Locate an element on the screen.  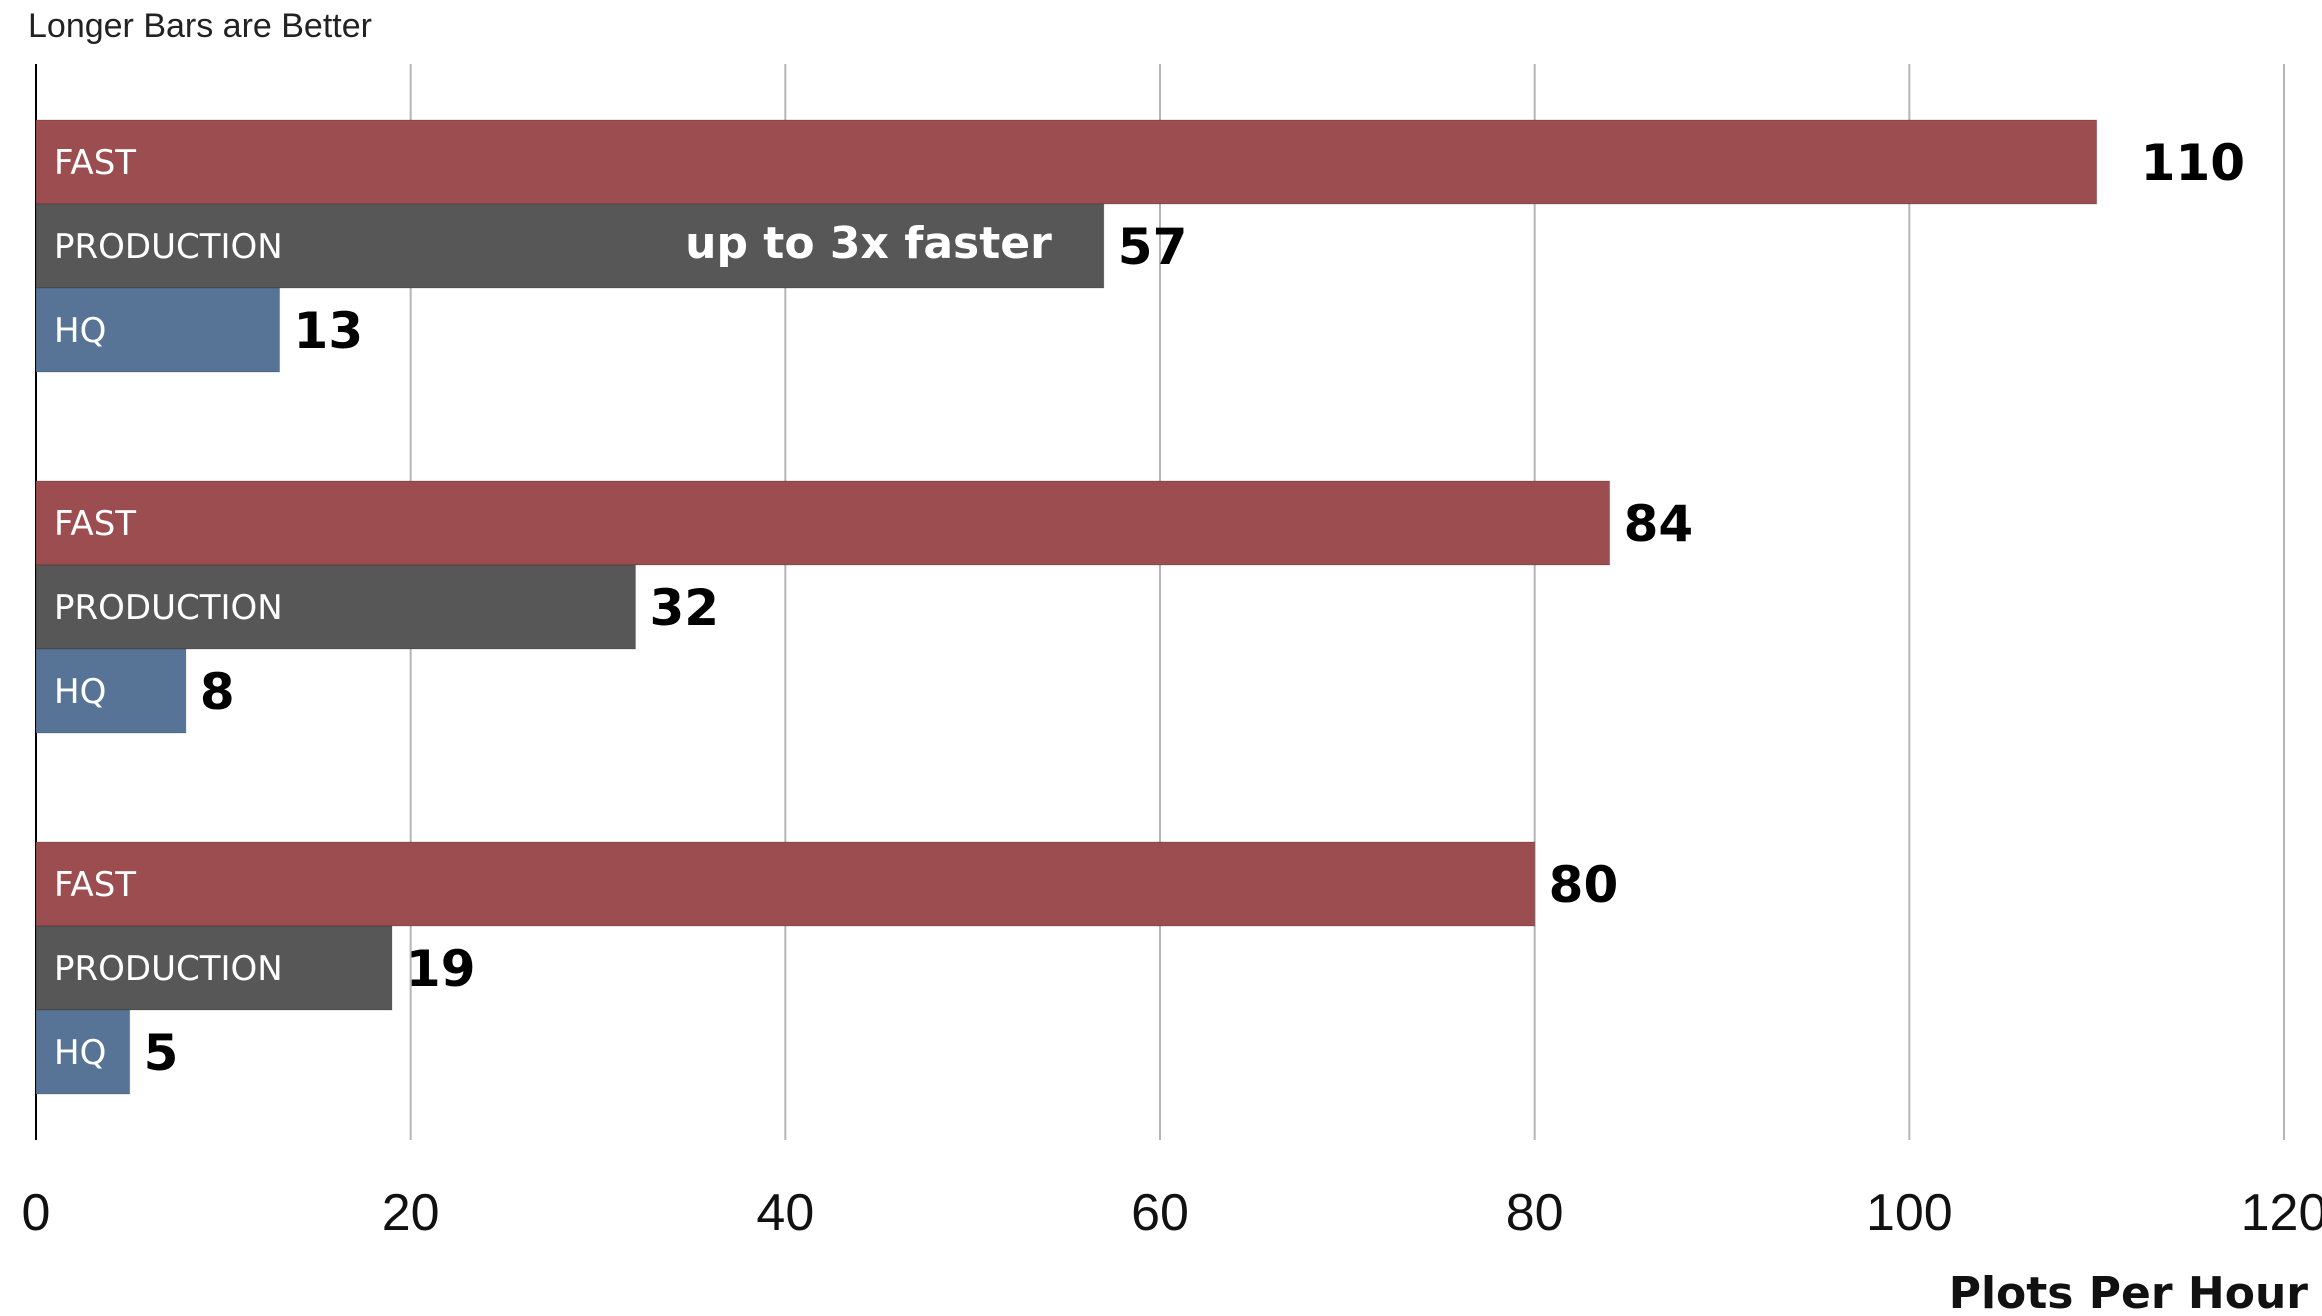
x-tick-label: 80 is located at coordinates (1535, 1213).